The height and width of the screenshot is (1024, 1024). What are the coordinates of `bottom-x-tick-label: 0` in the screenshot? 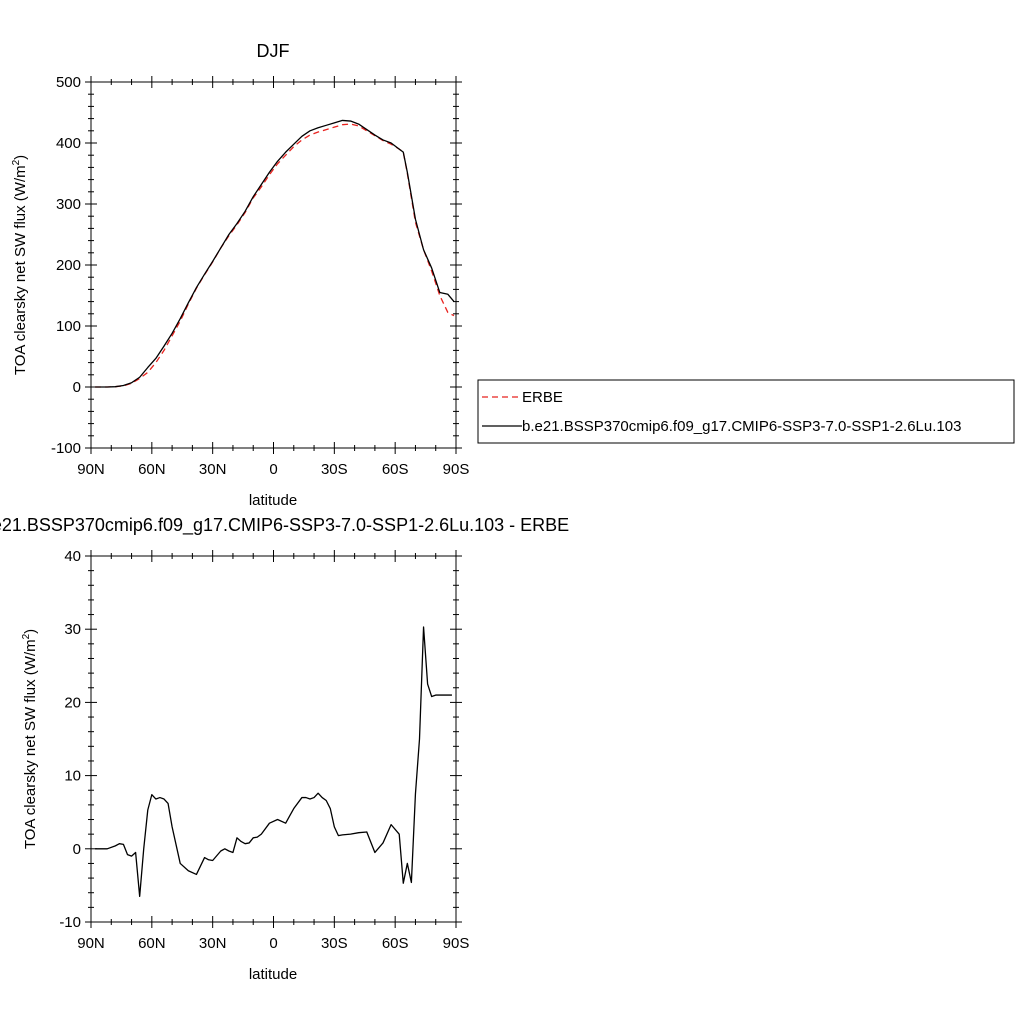 It's located at (273, 943).